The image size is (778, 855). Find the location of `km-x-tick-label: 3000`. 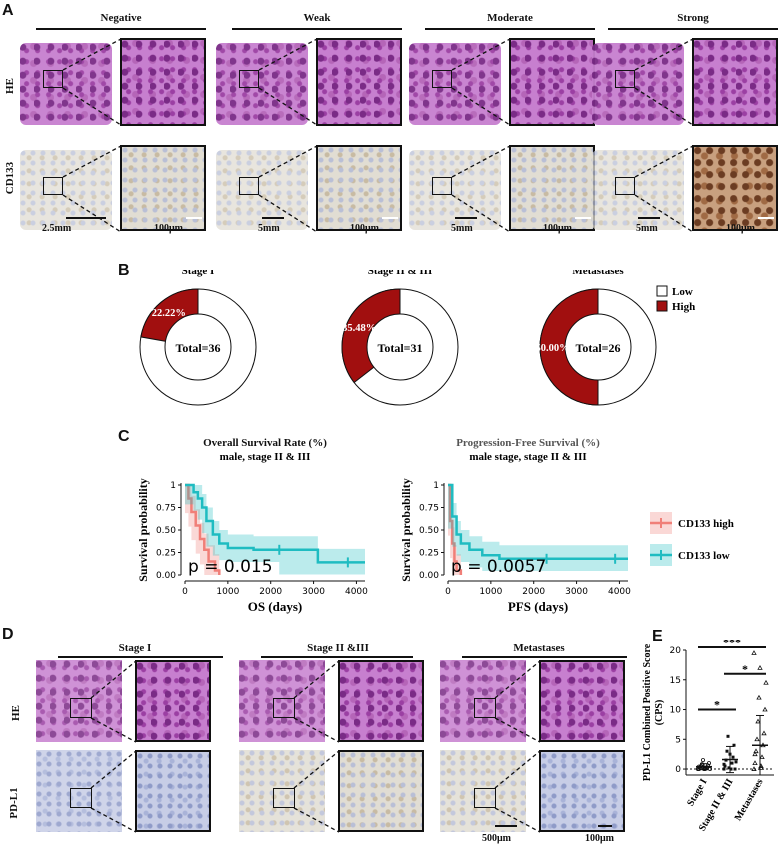

km-x-tick-label: 3000 is located at coordinates (576, 592).